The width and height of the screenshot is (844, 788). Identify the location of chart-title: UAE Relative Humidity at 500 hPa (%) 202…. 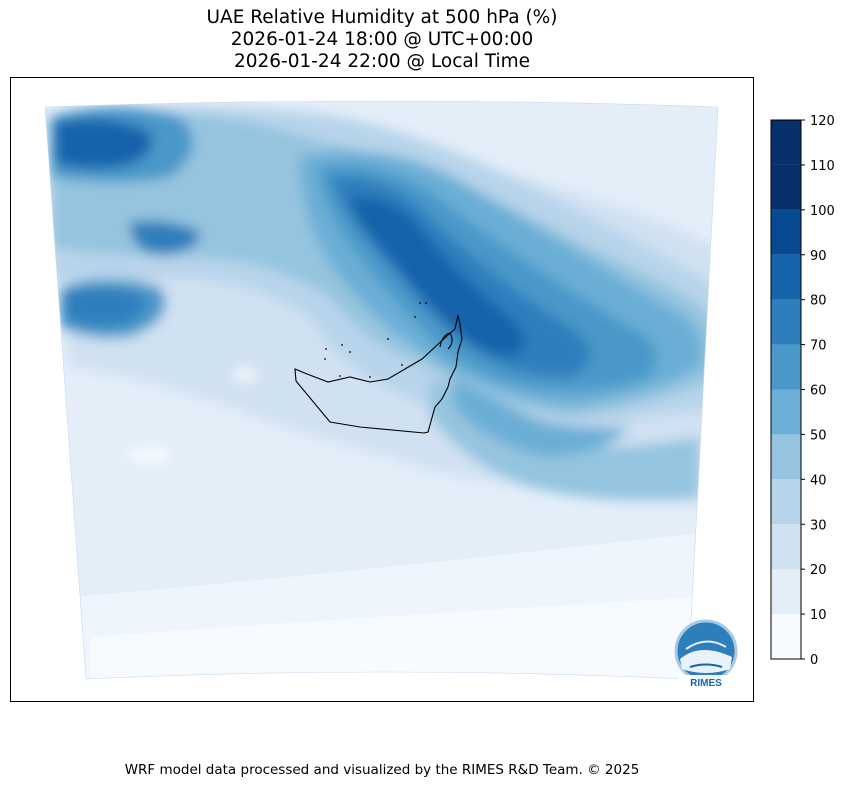
(382, 40).